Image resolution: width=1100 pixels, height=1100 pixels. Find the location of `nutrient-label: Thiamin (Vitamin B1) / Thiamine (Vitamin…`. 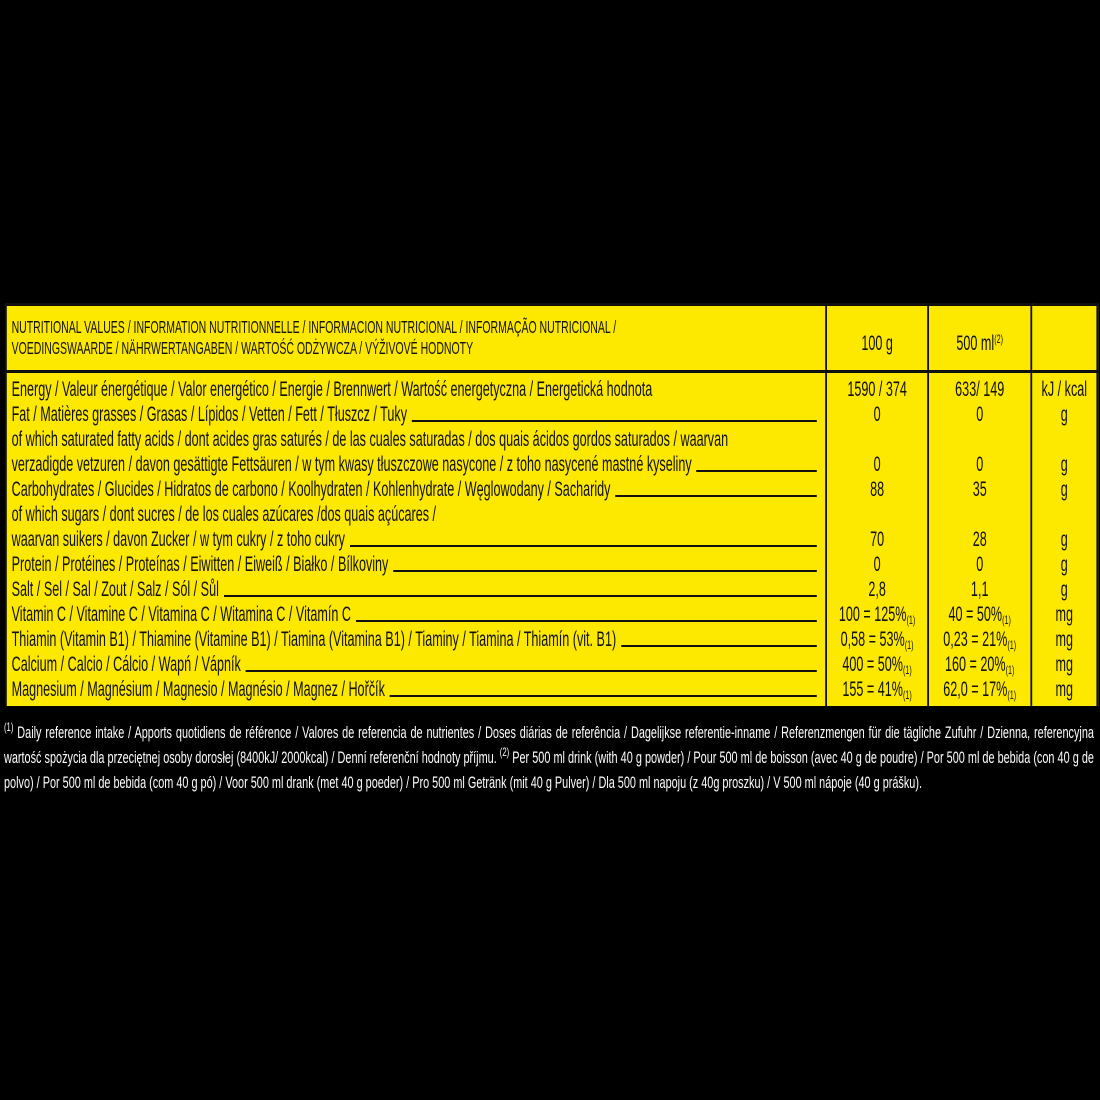

nutrient-label: Thiamin (Vitamin B1) / Thiamine (Vitamin… is located at coordinates (314, 639).